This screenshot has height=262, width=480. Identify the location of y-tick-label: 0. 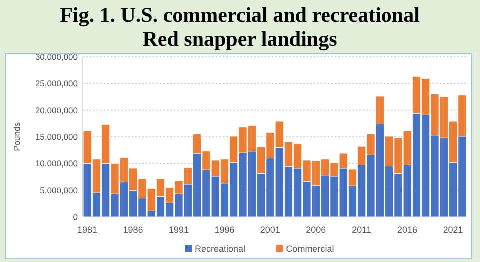
(75, 217).